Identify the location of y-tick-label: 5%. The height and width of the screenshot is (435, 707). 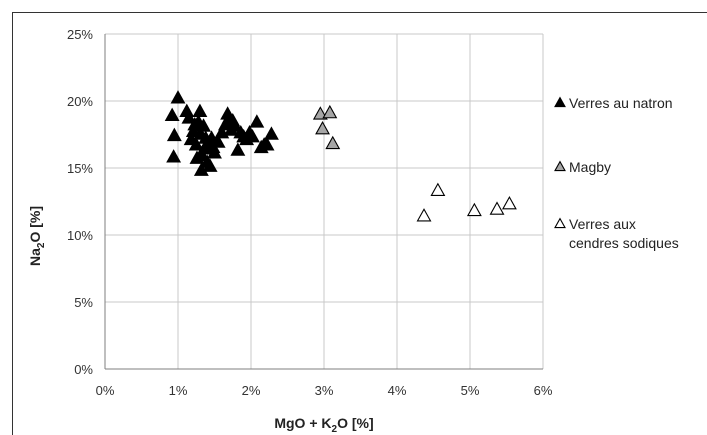
(83, 302).